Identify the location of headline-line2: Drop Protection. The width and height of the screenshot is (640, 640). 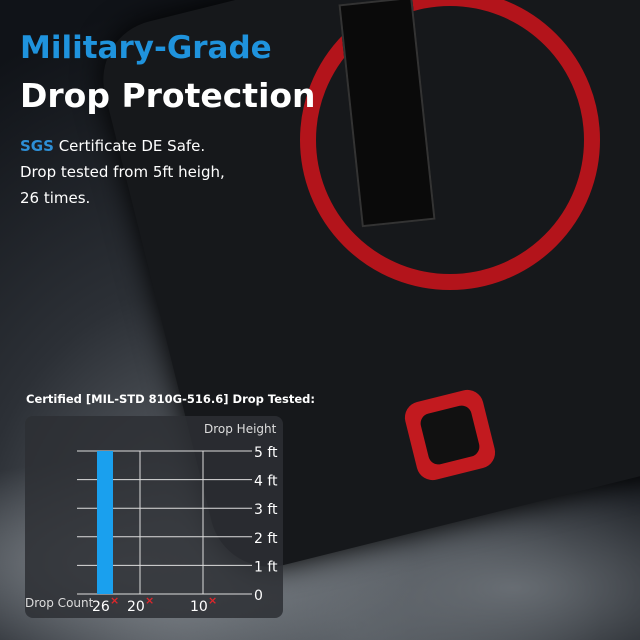
(168, 95).